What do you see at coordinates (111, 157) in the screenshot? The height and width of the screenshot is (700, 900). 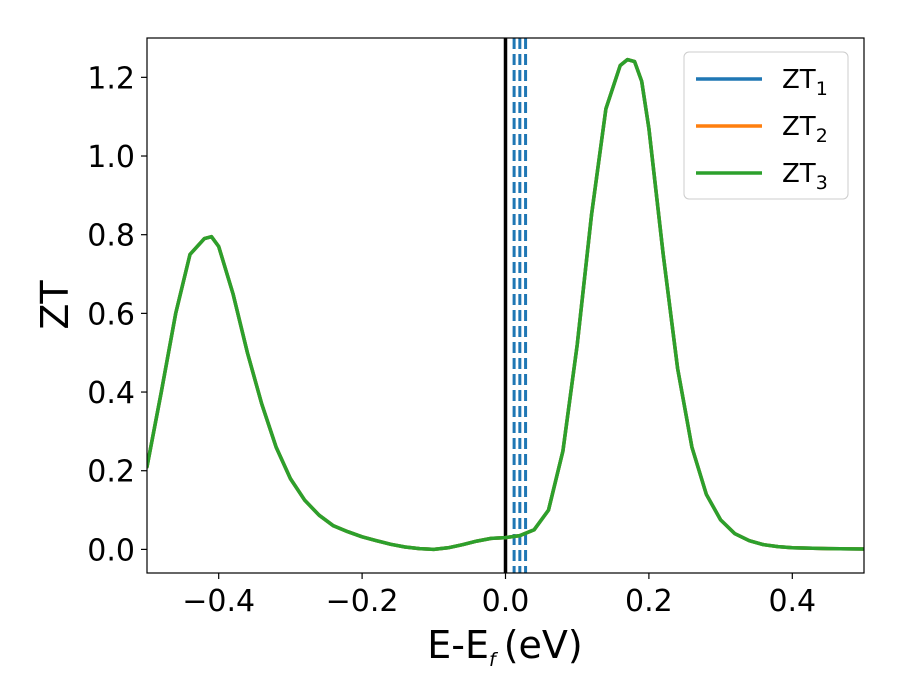 I see `y-tick-label: 1.0` at bounding box center [111, 157].